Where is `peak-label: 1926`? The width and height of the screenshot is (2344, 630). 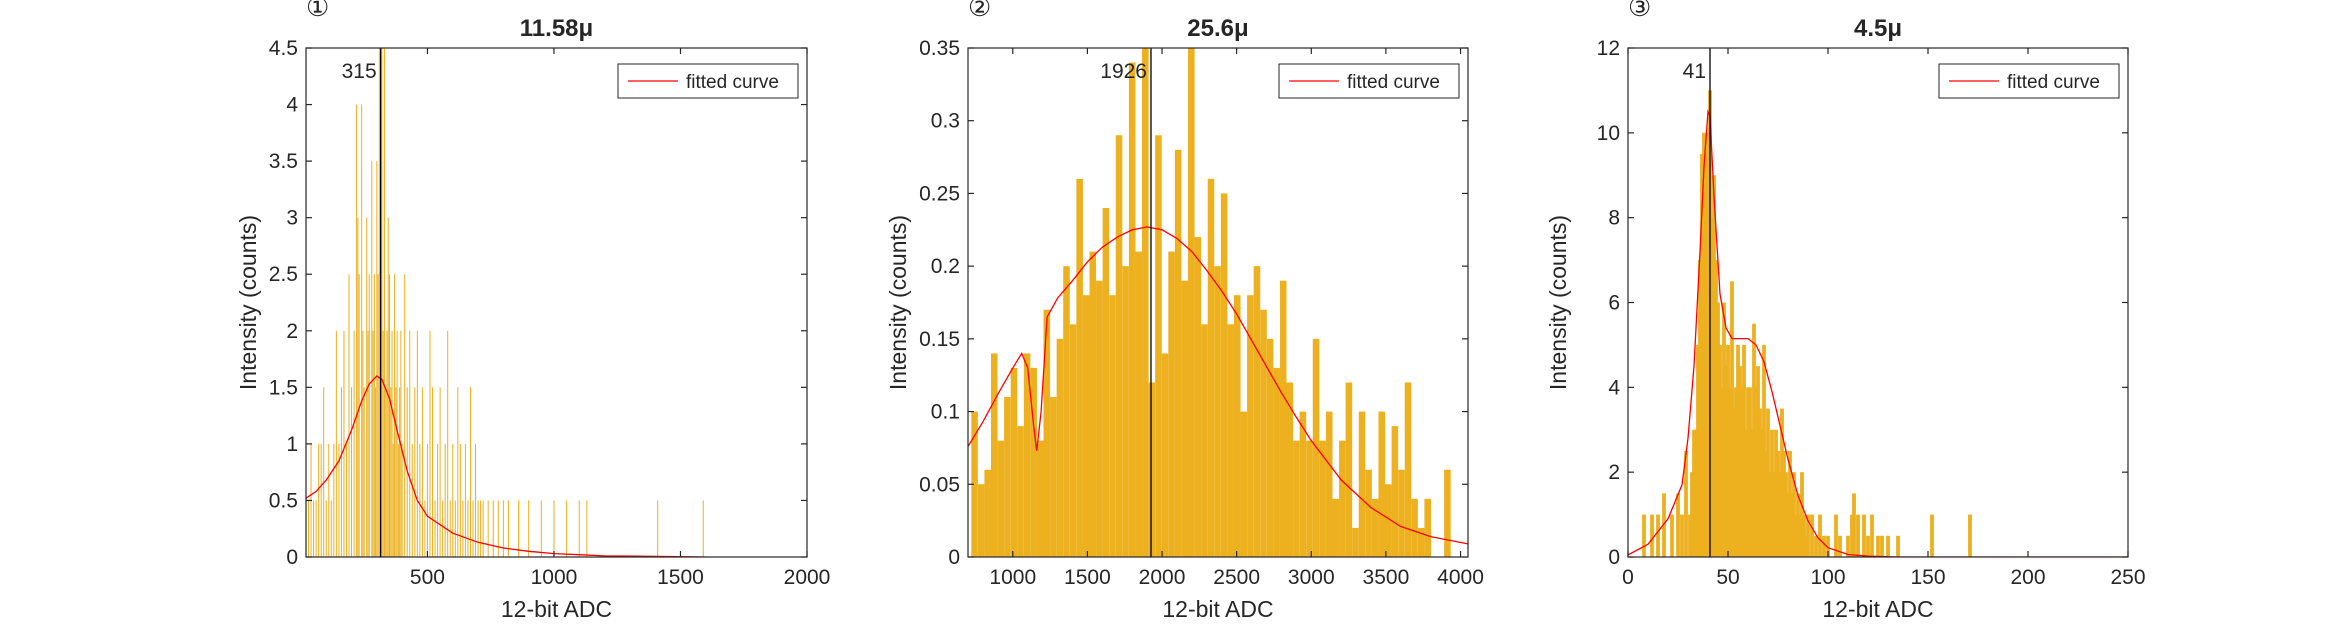
peak-label: 1926 is located at coordinates (1123, 71).